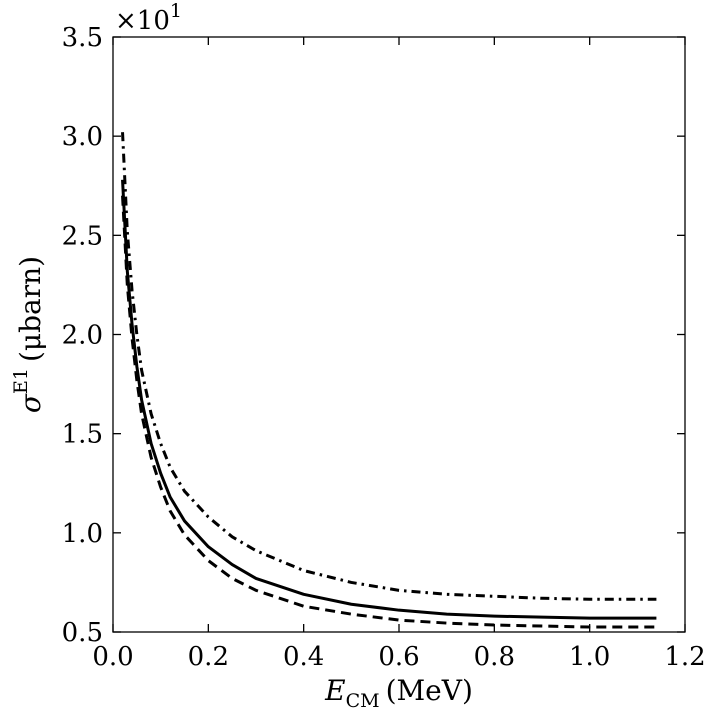 Image resolution: width=707 pixels, height=719 pixels. I want to click on y-axis-offset-label: ×10¹, so click(148, 18).